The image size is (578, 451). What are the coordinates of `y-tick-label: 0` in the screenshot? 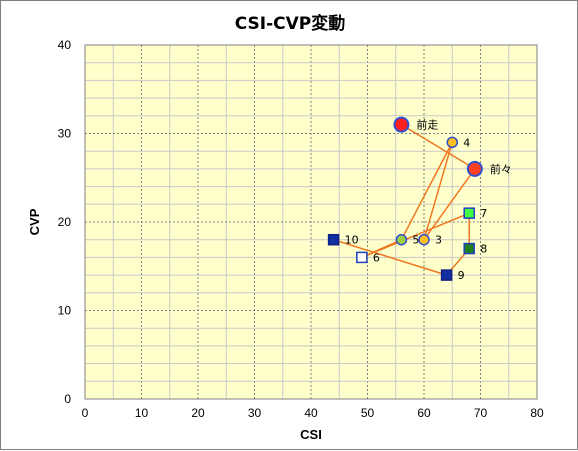 It's located at (67, 399).